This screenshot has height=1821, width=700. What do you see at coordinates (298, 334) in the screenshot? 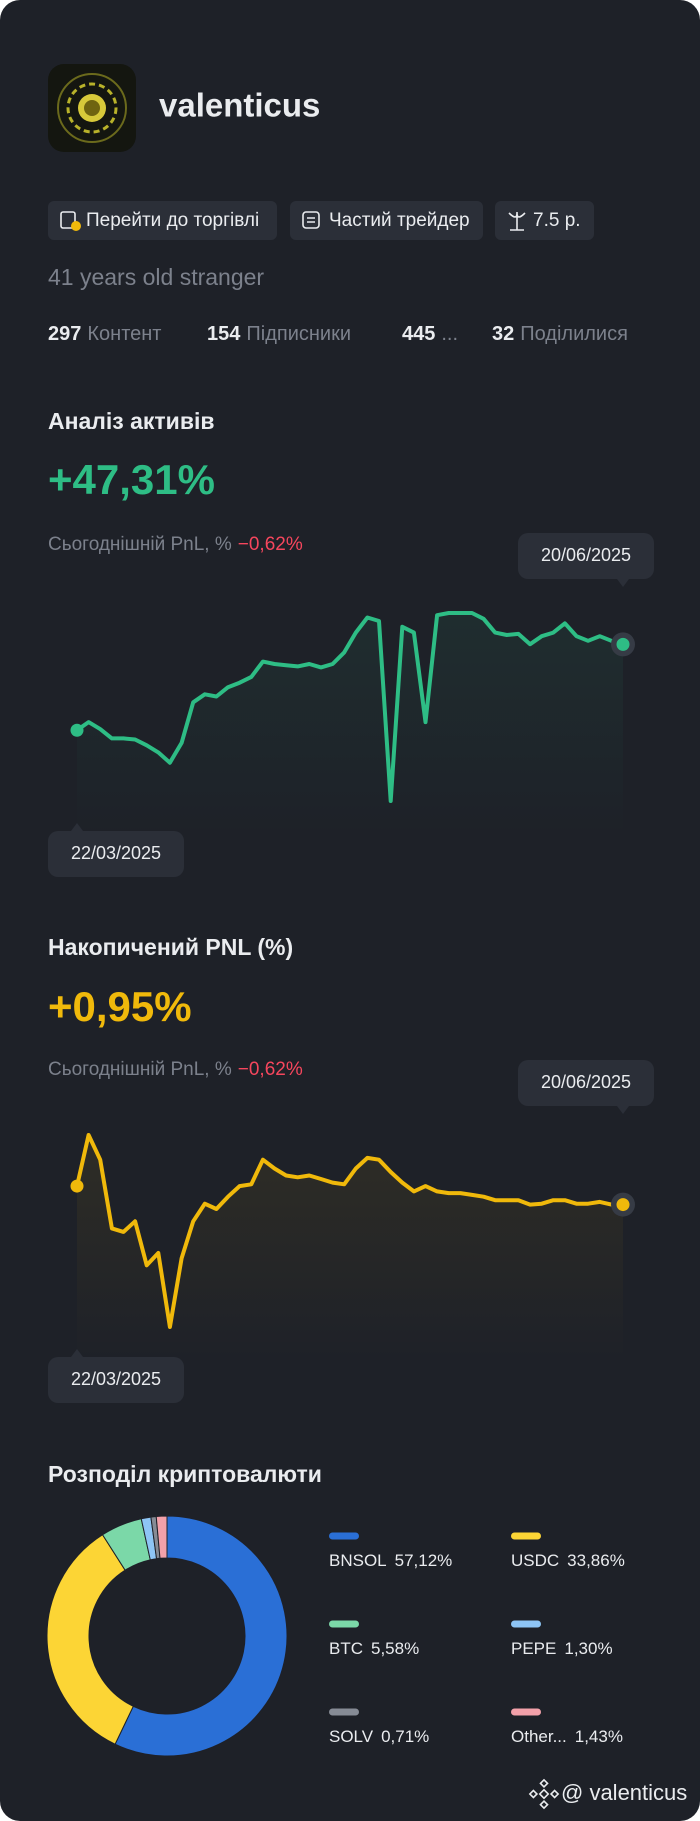
I see `stat-label: Підписники` at bounding box center [298, 334].